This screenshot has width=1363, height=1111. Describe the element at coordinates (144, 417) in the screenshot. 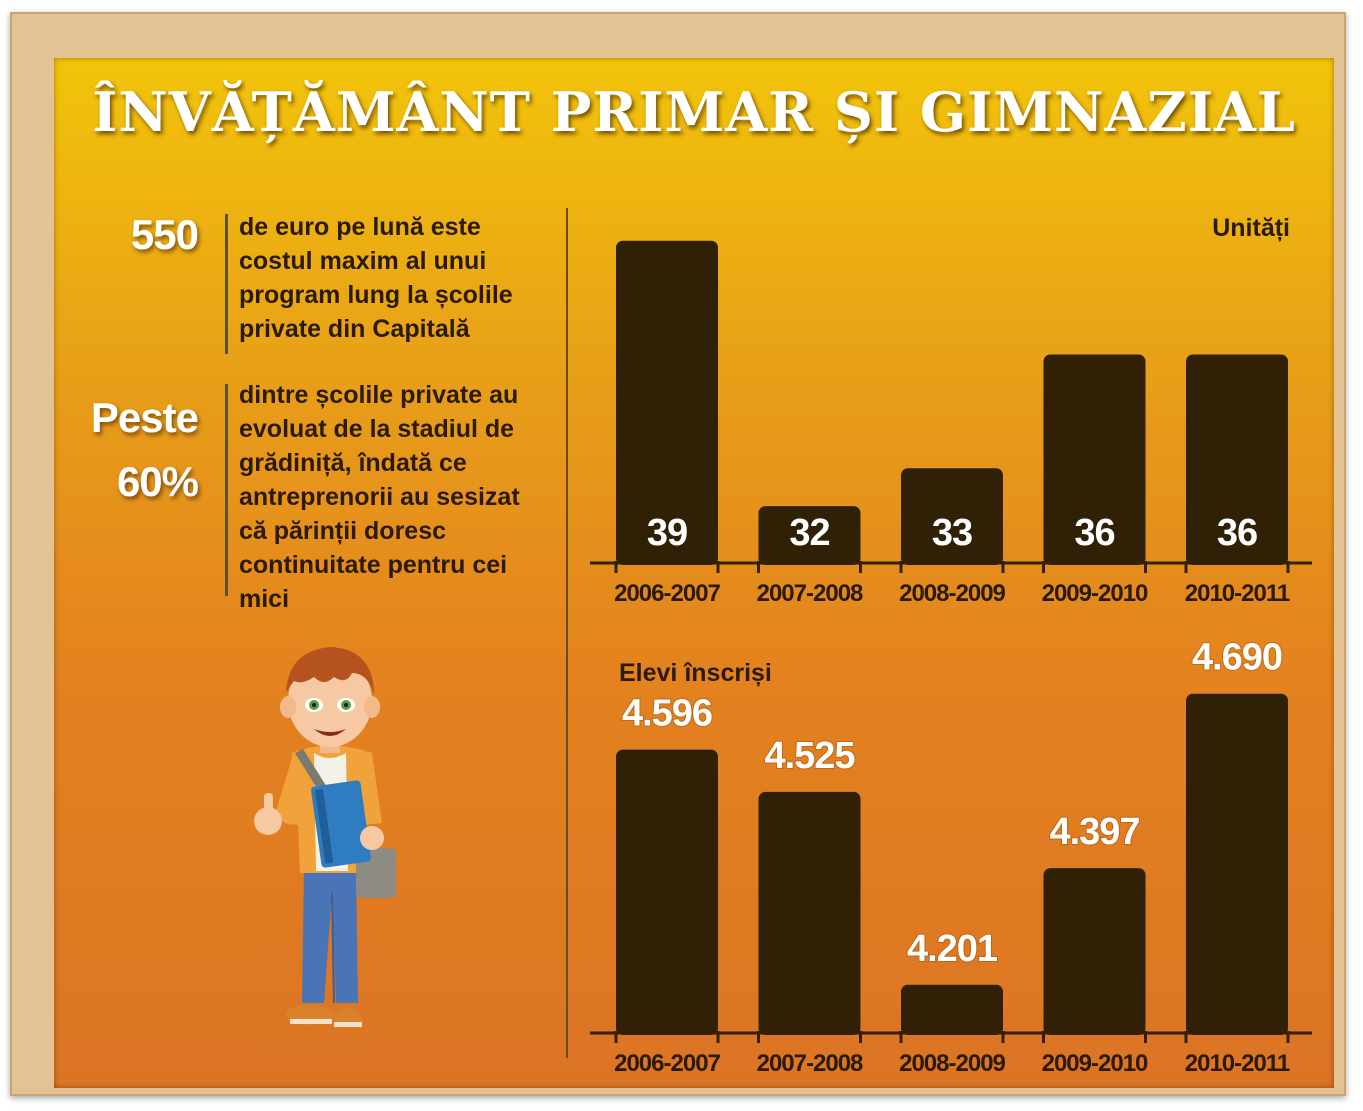

I see `stat-2-figure-line-1: Peste` at that location.